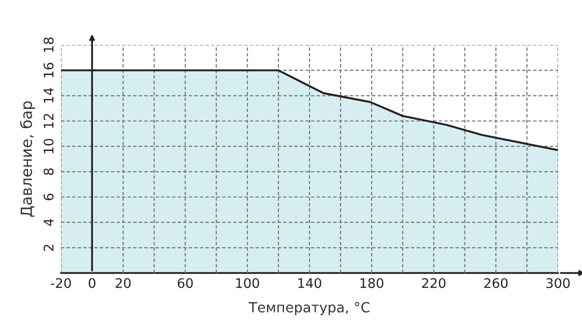  What do you see at coordinates (49, 146) in the screenshot?
I see `y-tick-label: 10` at bounding box center [49, 146].